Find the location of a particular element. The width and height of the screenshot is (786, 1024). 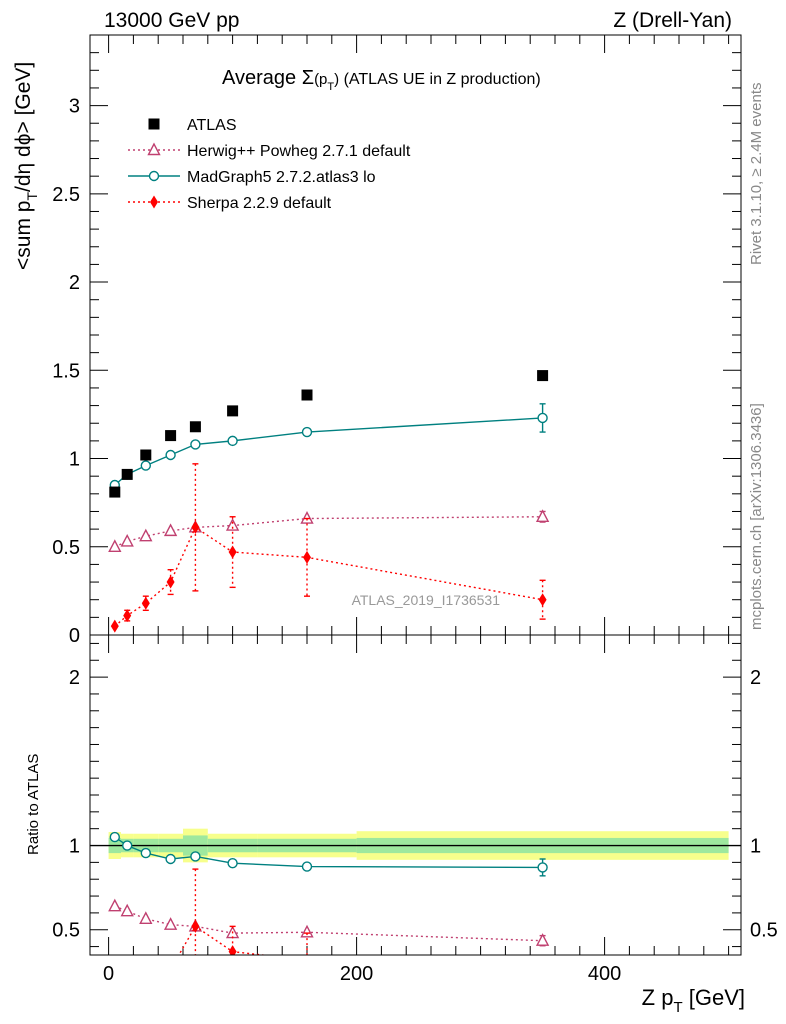

legend-label: Sherpa 2.2.9 default is located at coordinates (259, 203).